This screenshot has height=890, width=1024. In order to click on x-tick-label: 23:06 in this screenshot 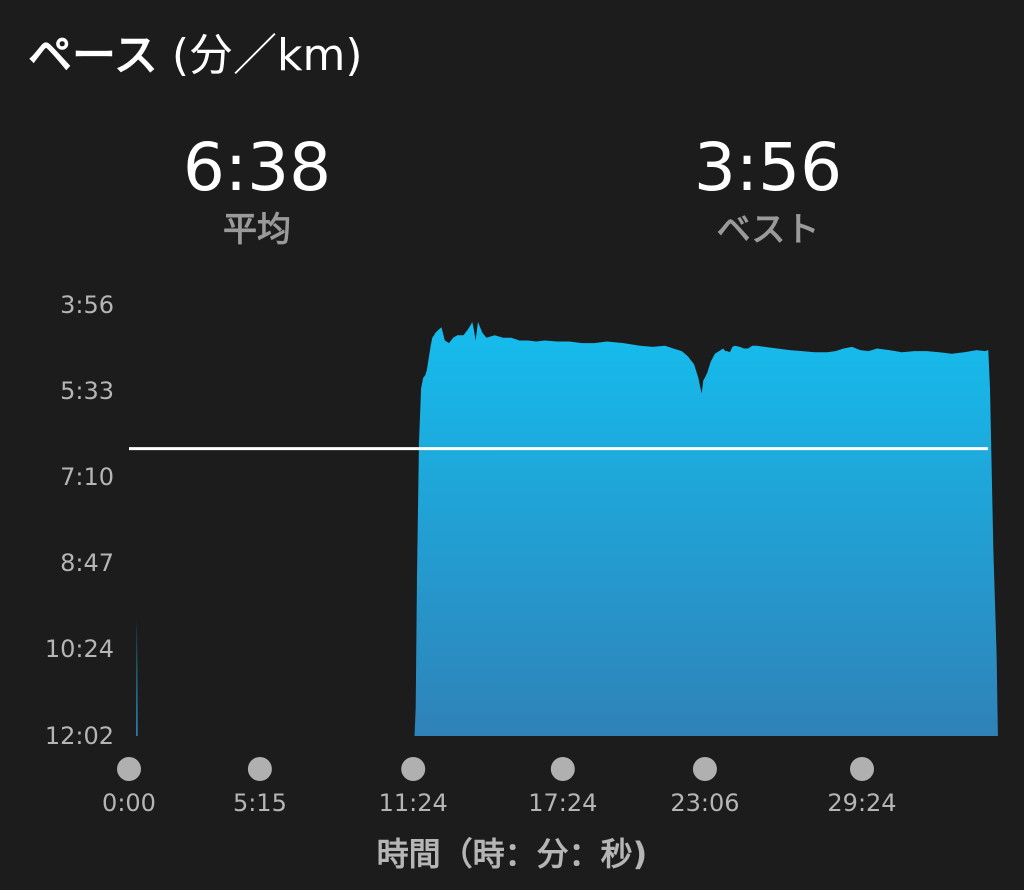, I will do `click(704, 803)`.